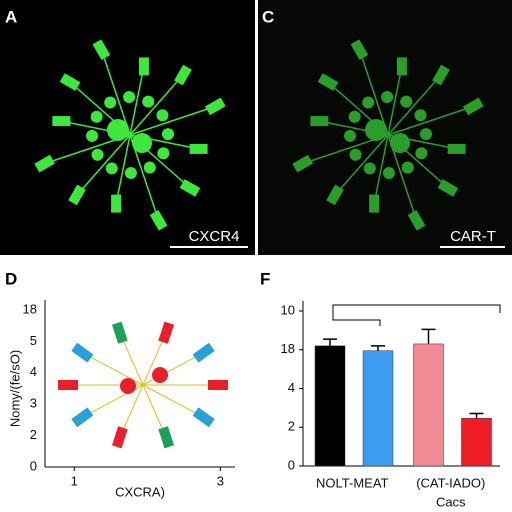 The image size is (512, 512). I want to click on panel-label: A, so click(11, 16).